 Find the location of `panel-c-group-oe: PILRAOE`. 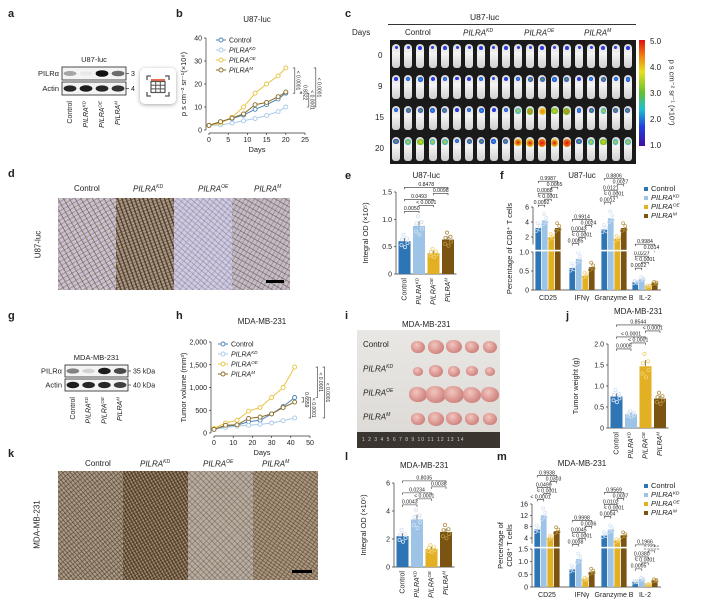

panel-c-group-oe: PILRAOE is located at coordinates (539, 33).